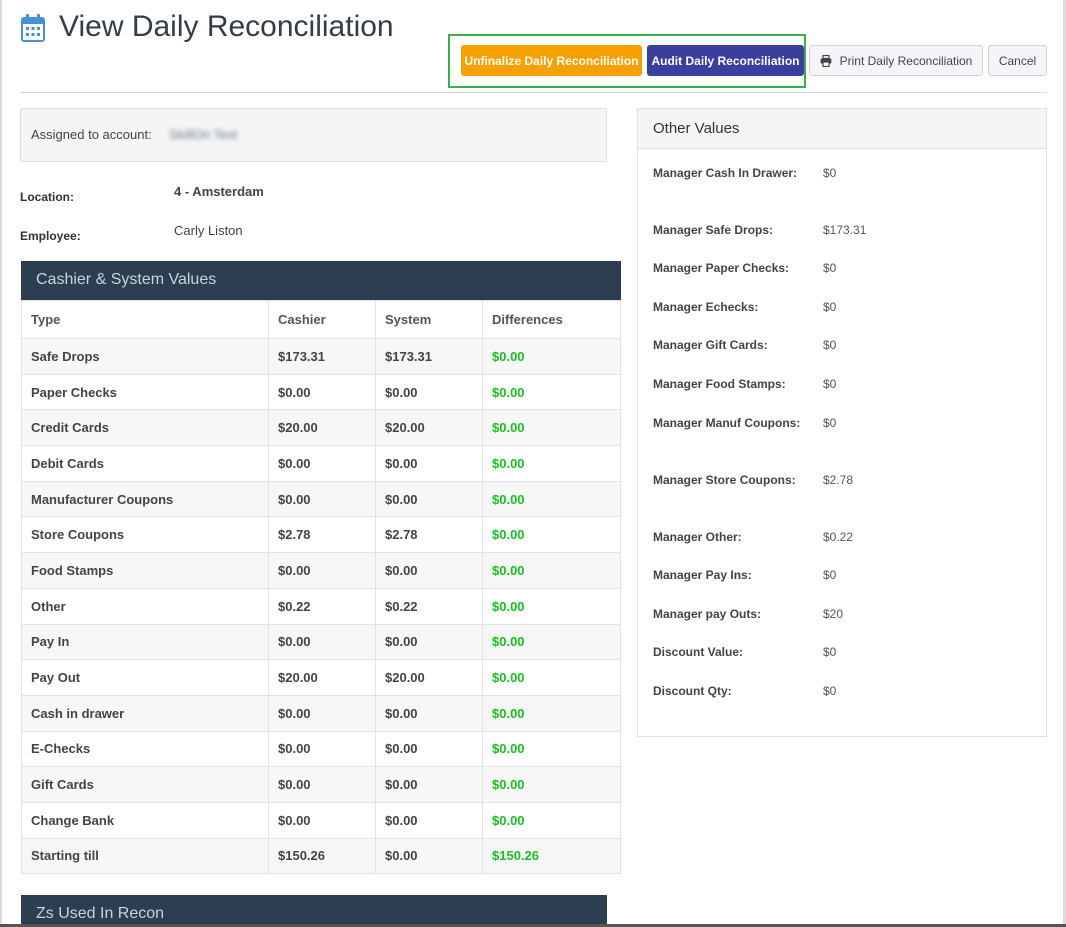  I want to click on other-value-amount: $0.22, so click(838, 537).